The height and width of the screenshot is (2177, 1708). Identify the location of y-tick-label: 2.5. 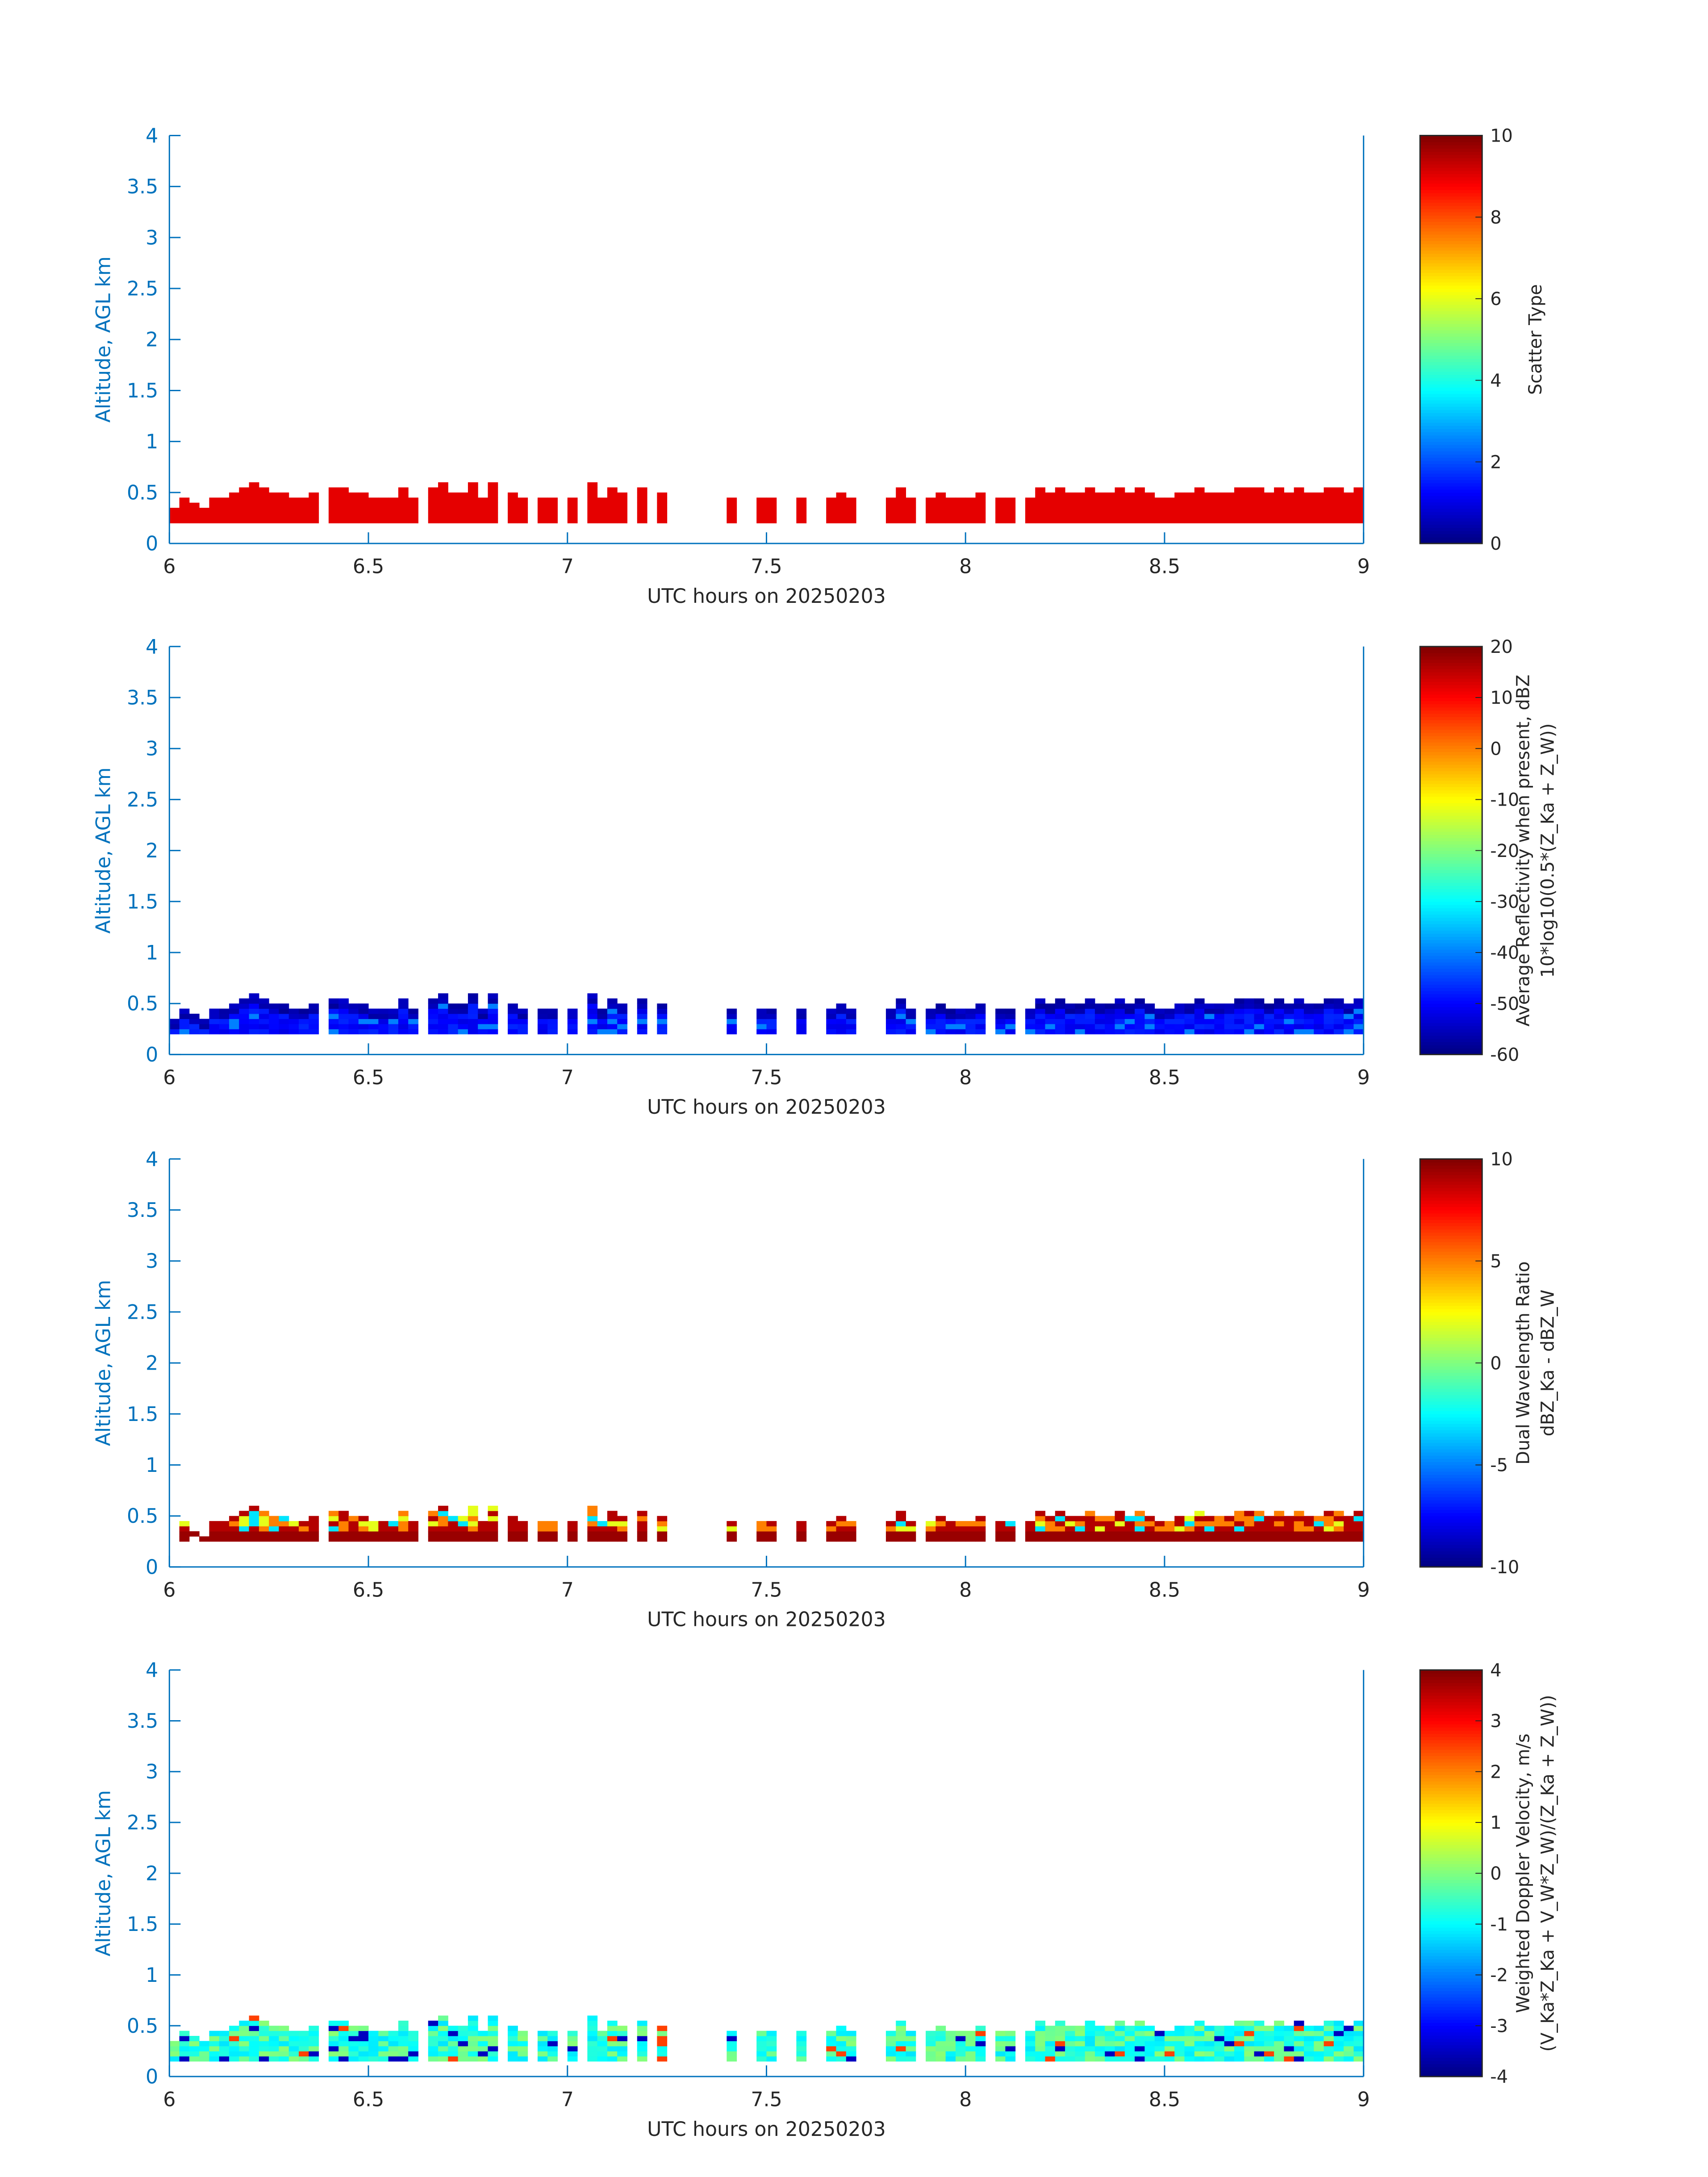
(142, 800).